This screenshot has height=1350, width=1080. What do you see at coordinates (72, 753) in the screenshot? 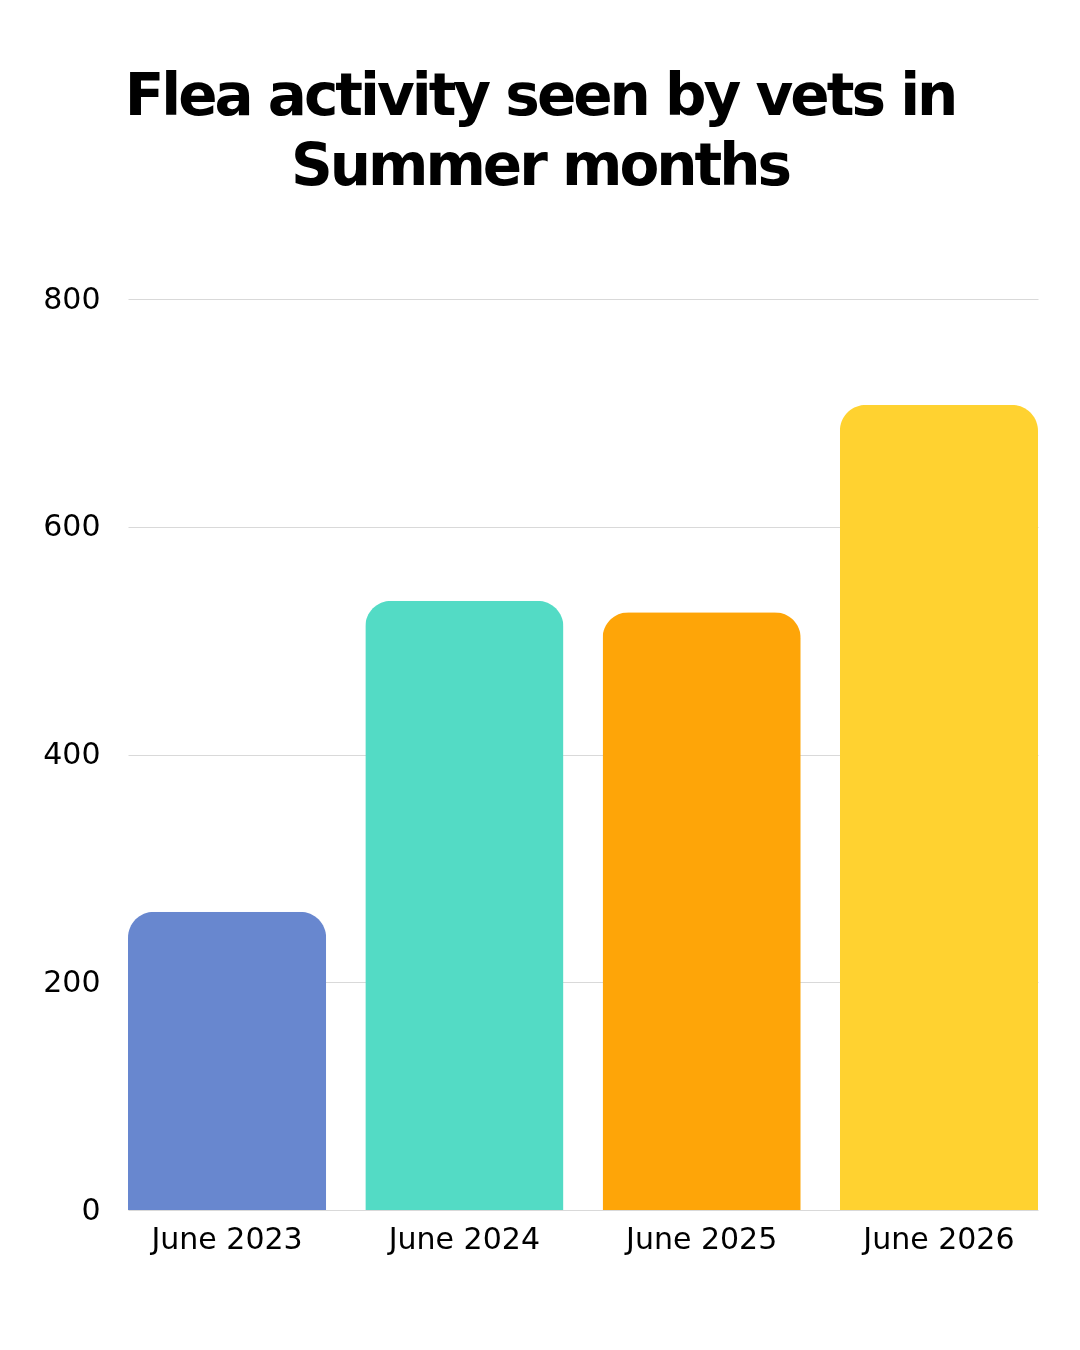
I see `y-tick-label: 400` at bounding box center [72, 753].